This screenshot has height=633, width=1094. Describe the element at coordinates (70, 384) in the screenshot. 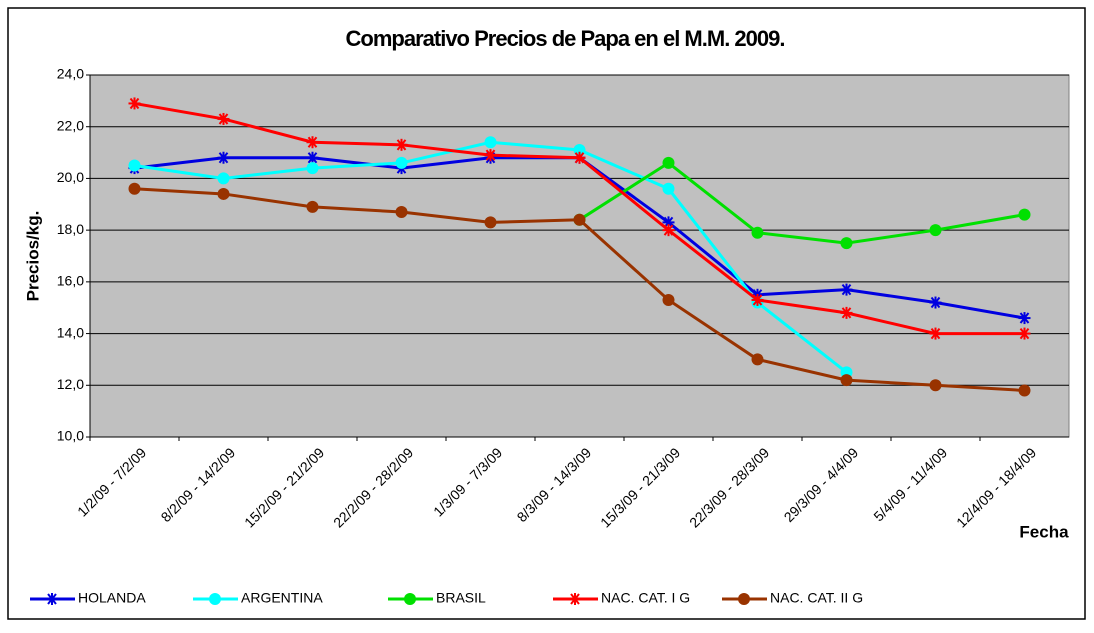

I see `y-tick-label: 12,0` at that location.